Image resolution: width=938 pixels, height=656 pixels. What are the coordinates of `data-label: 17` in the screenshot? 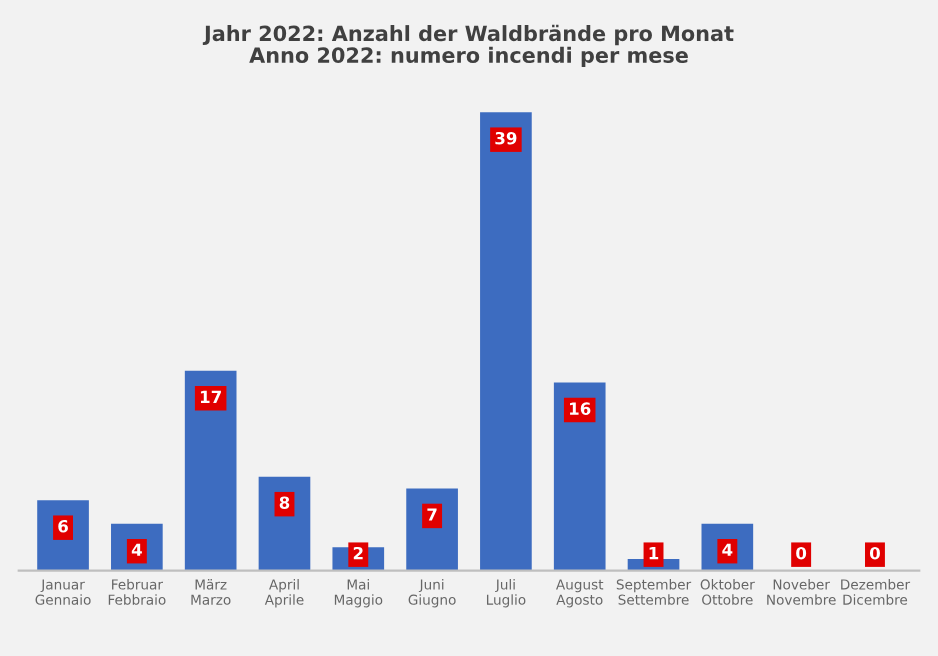 It's located at (210, 396).